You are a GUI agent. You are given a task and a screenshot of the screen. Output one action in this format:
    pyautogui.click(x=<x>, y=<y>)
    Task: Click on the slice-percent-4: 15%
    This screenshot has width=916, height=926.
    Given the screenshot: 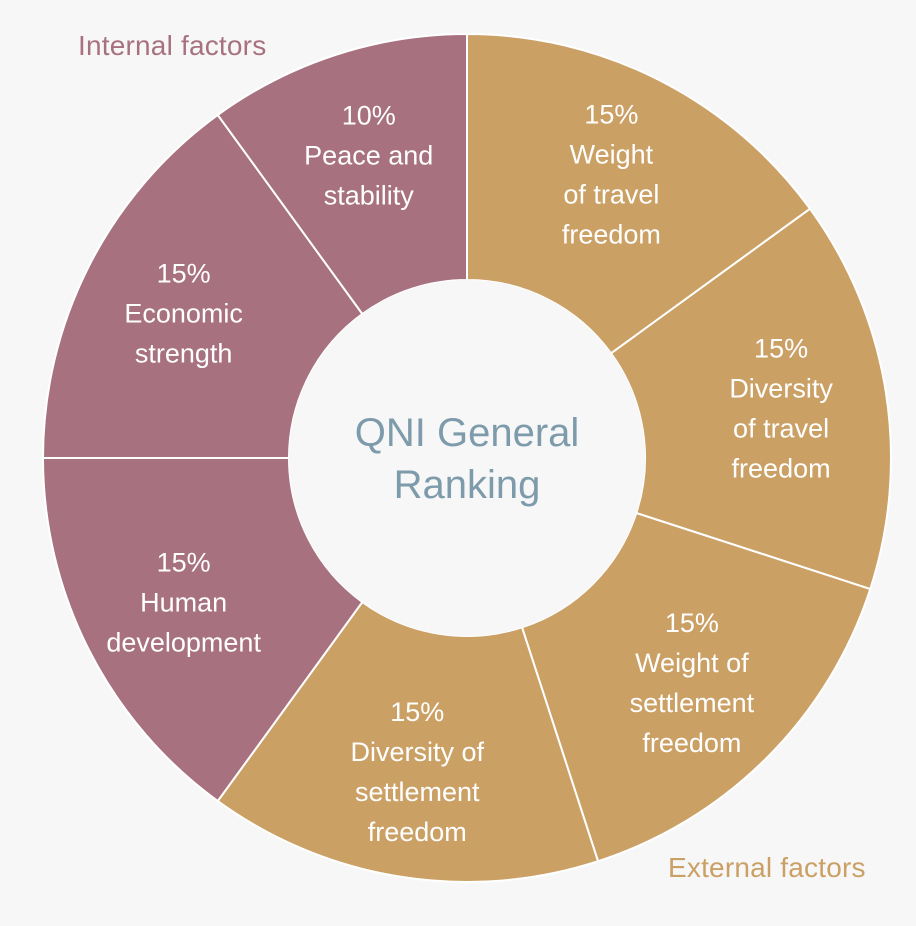 What is the action you would take?
    pyautogui.click(x=184, y=562)
    